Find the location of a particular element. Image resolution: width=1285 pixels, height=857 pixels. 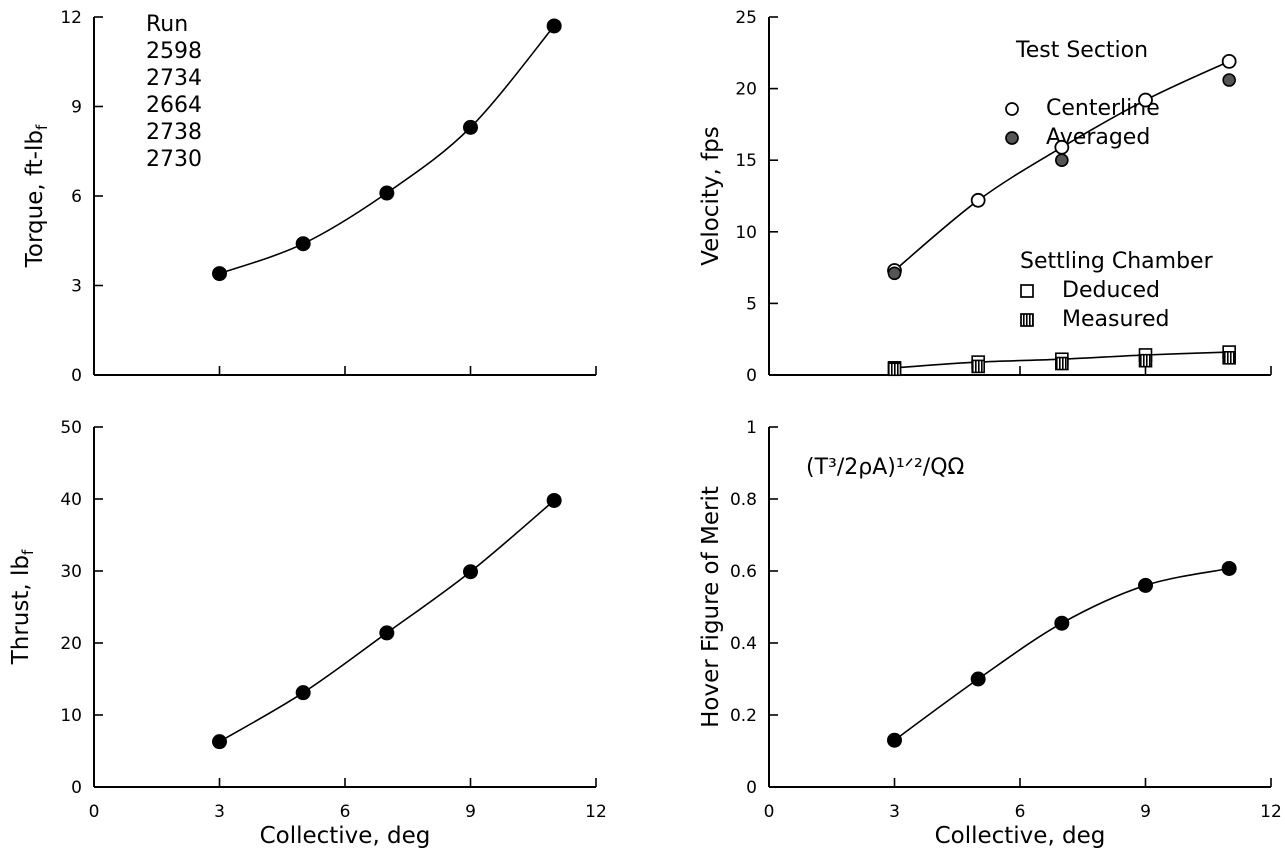

legend-group-title: Test Section is located at coordinates (1081, 50).